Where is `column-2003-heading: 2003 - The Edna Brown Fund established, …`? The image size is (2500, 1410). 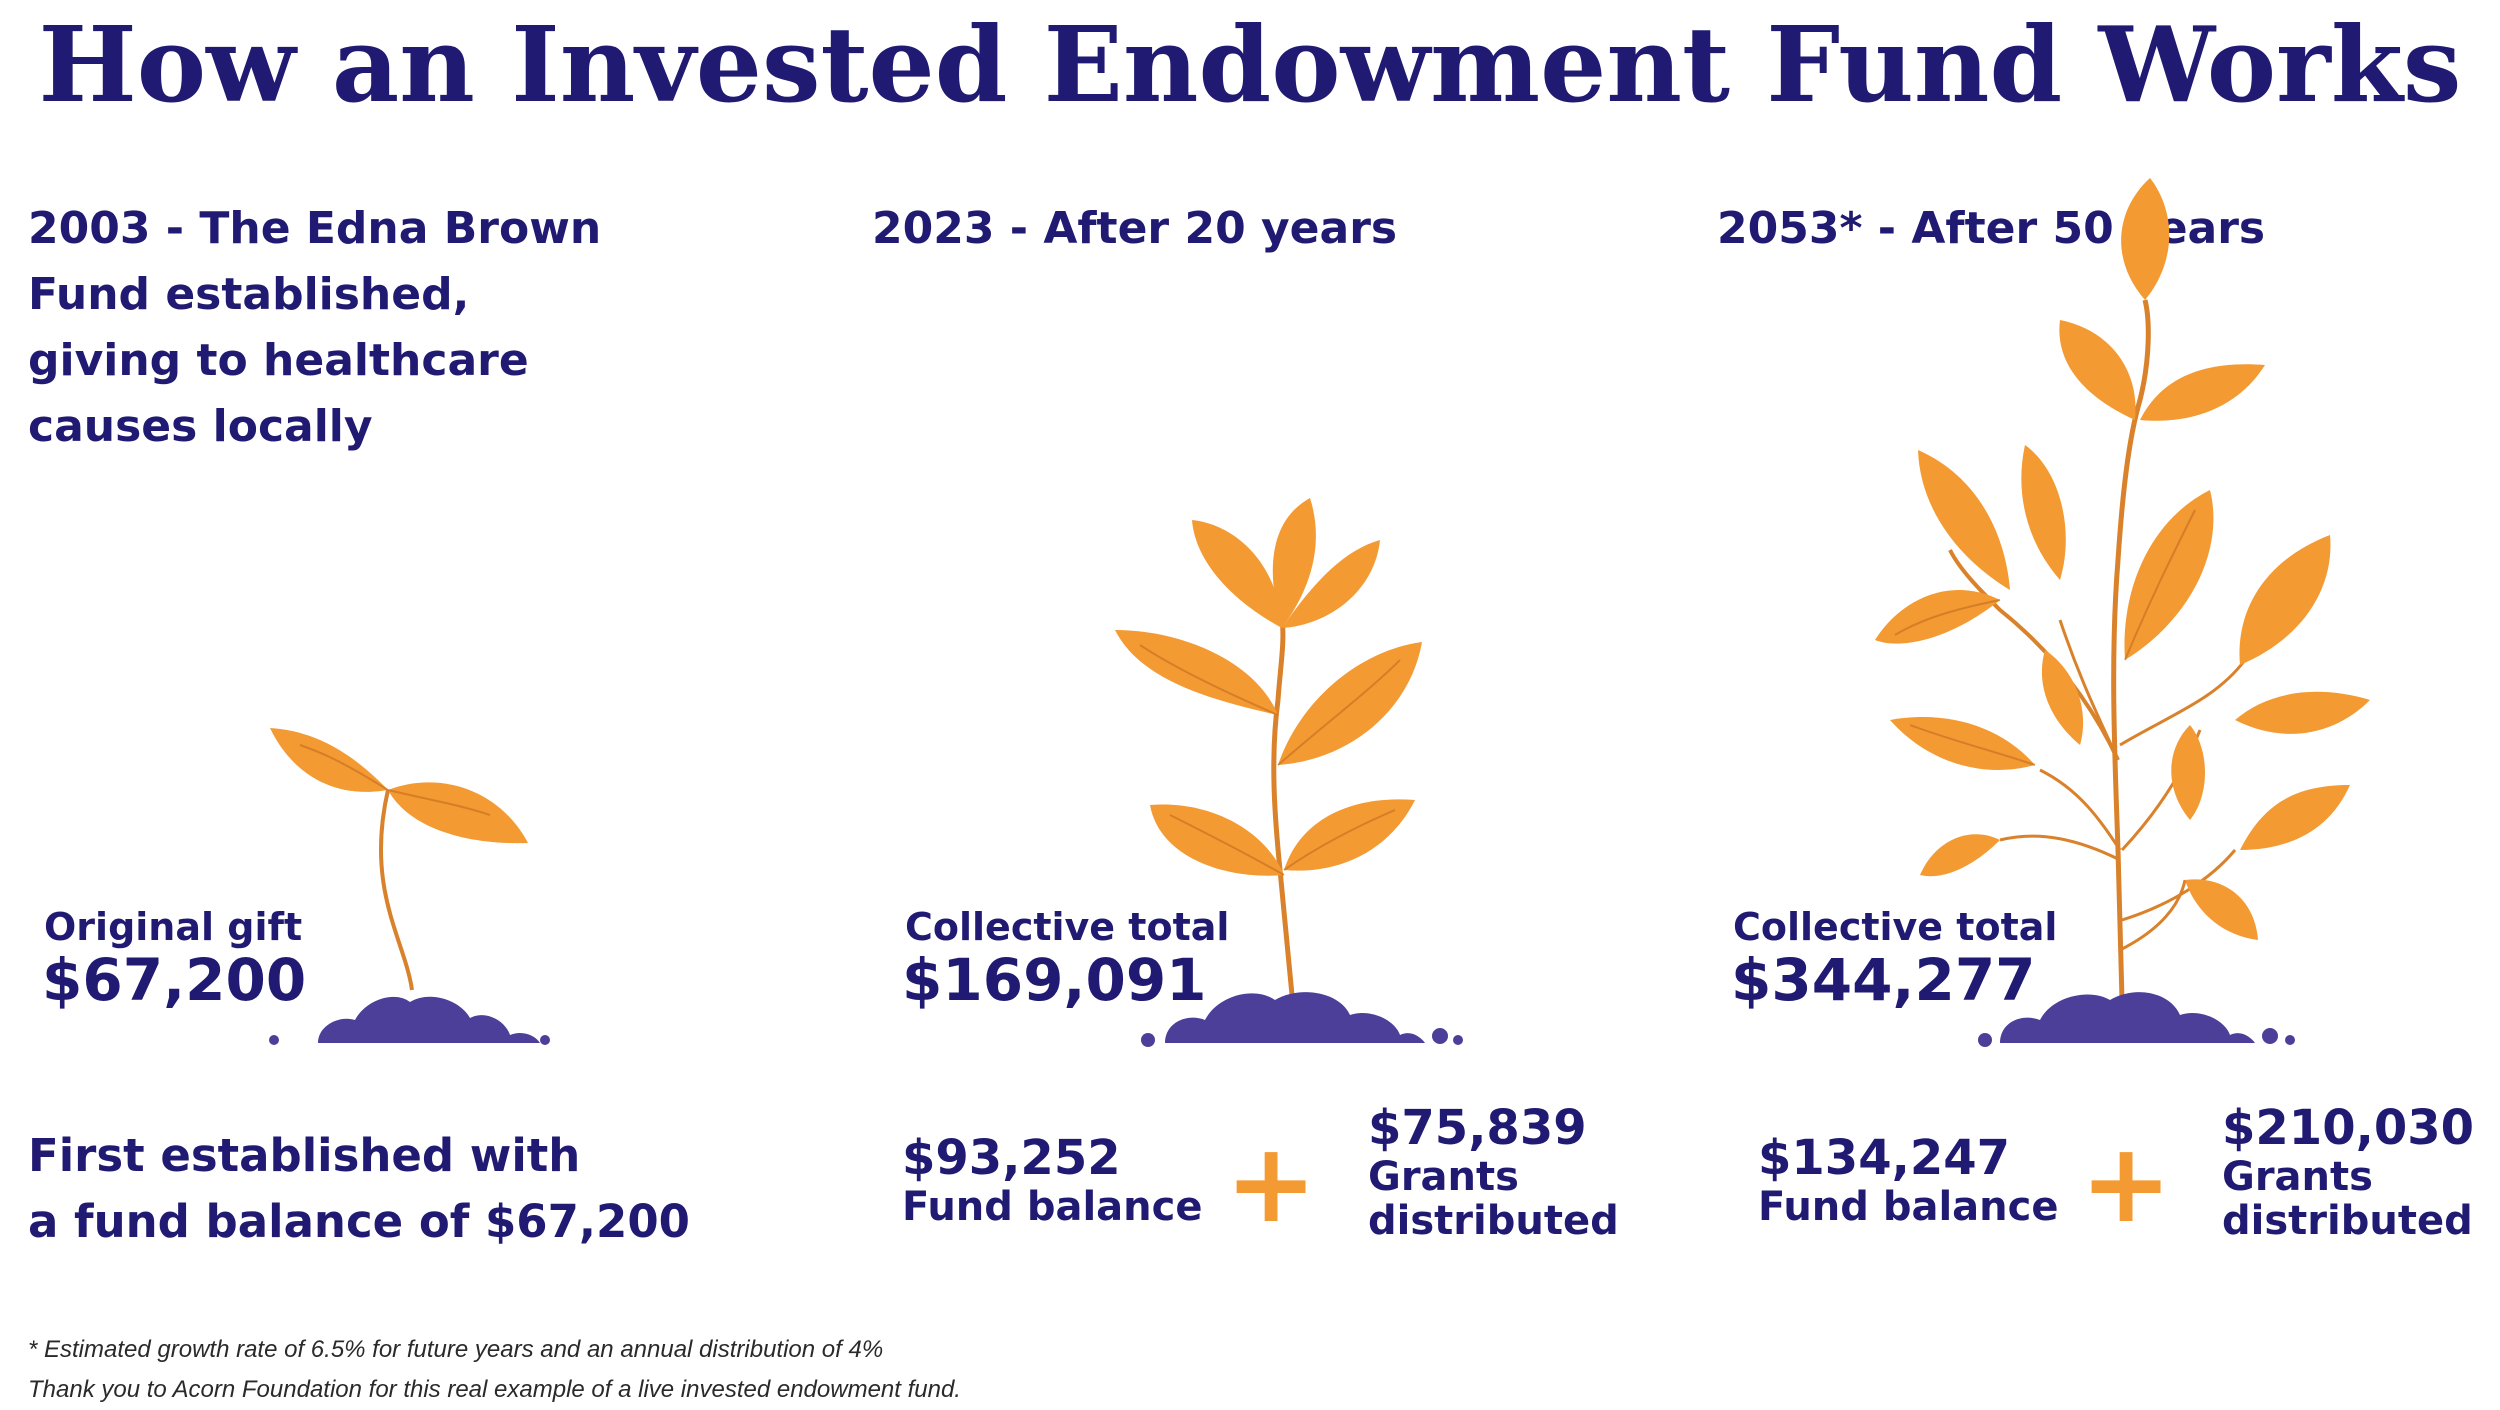 column-2003-heading: 2003 - The Edna Brown Fund established, … is located at coordinates (314, 328).